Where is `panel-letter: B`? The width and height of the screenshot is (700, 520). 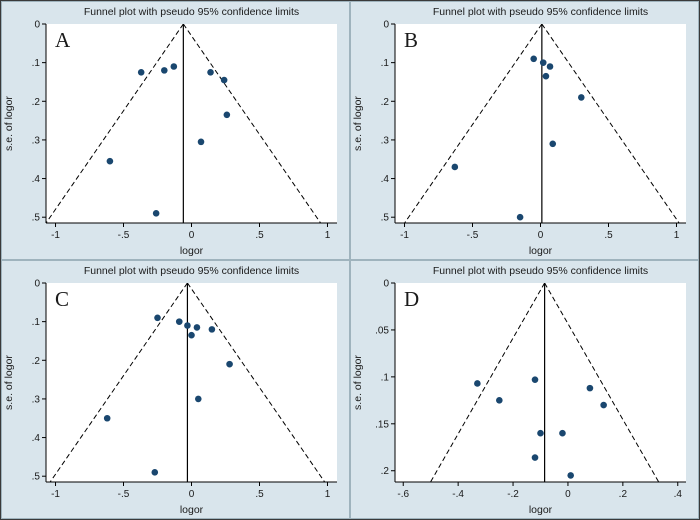
panel-letter: B is located at coordinates (411, 40).